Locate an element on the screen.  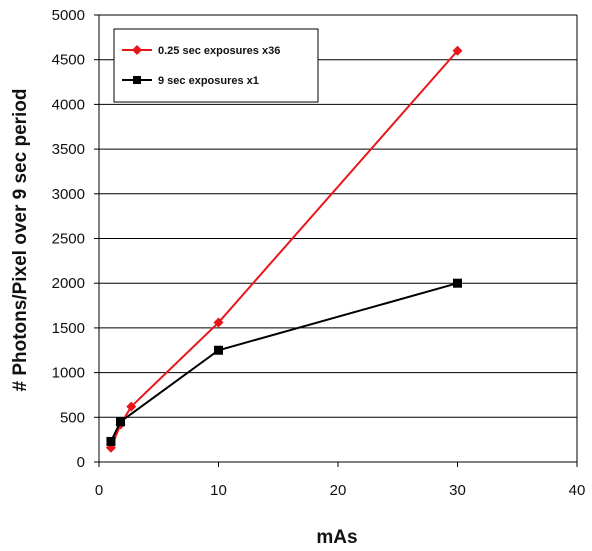
x-tick-label: 40 is located at coordinates (577, 490).